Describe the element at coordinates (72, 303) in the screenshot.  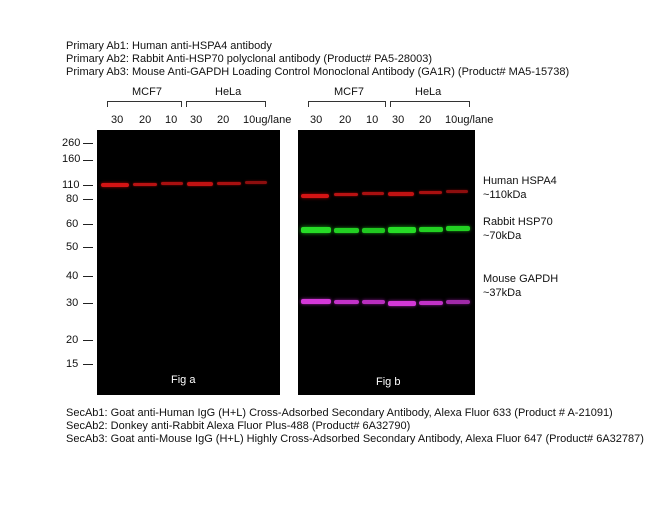
I see `marker-30: 30` at that location.